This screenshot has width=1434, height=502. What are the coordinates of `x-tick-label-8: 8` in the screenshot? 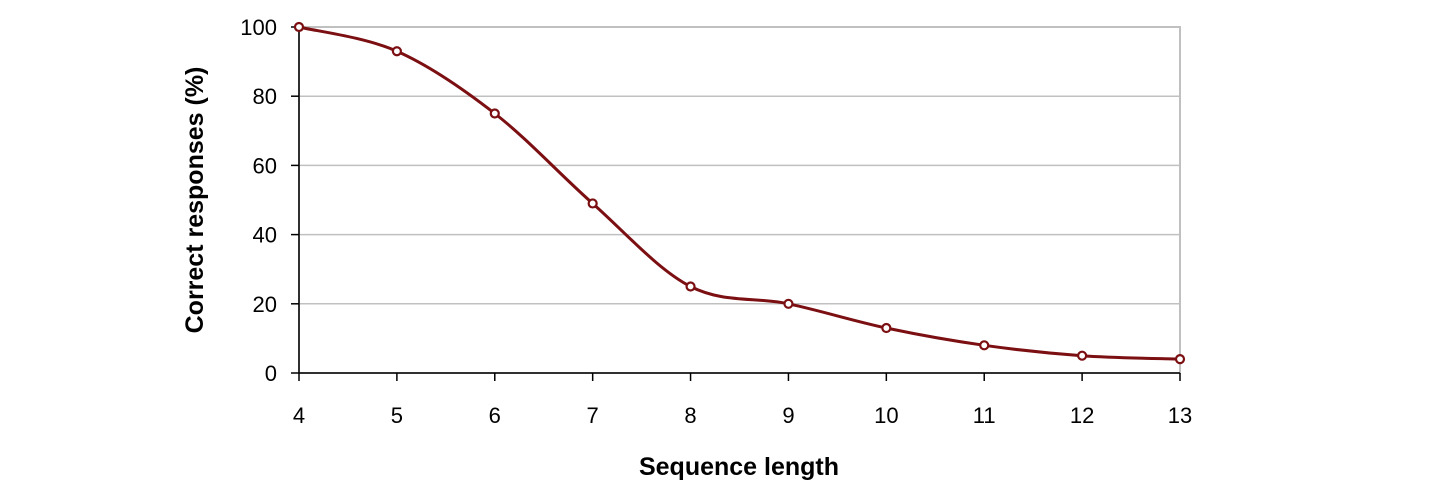 It's located at (690, 415).